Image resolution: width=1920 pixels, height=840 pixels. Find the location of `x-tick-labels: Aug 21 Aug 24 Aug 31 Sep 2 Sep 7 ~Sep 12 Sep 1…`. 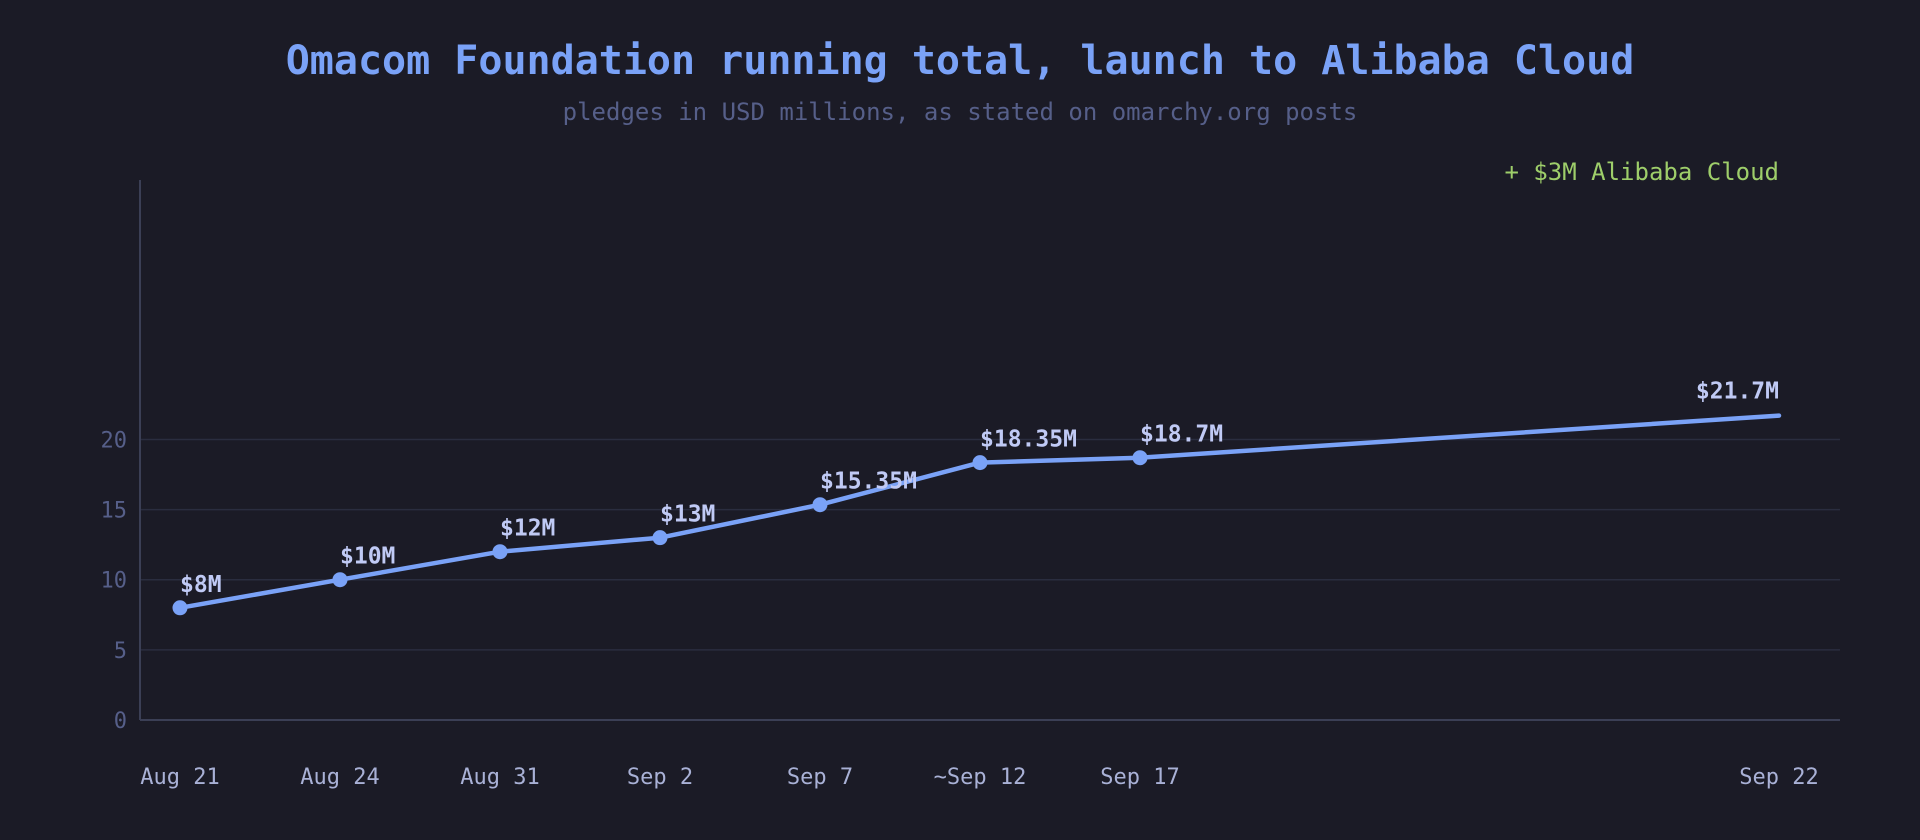

x-tick-labels: Aug 21 Aug 24 Aug 31 Sep 2 Sep 7 ~Sep 12 Sep 1… is located at coordinates (979, 777).